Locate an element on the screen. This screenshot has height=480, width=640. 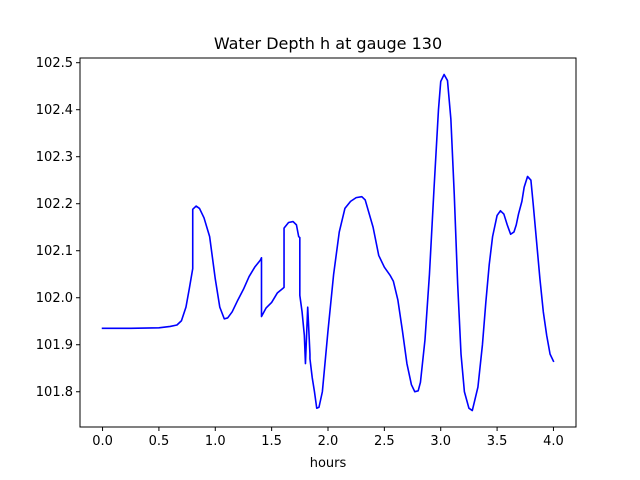
y-tick-label: 101.8 is located at coordinates (54, 392).